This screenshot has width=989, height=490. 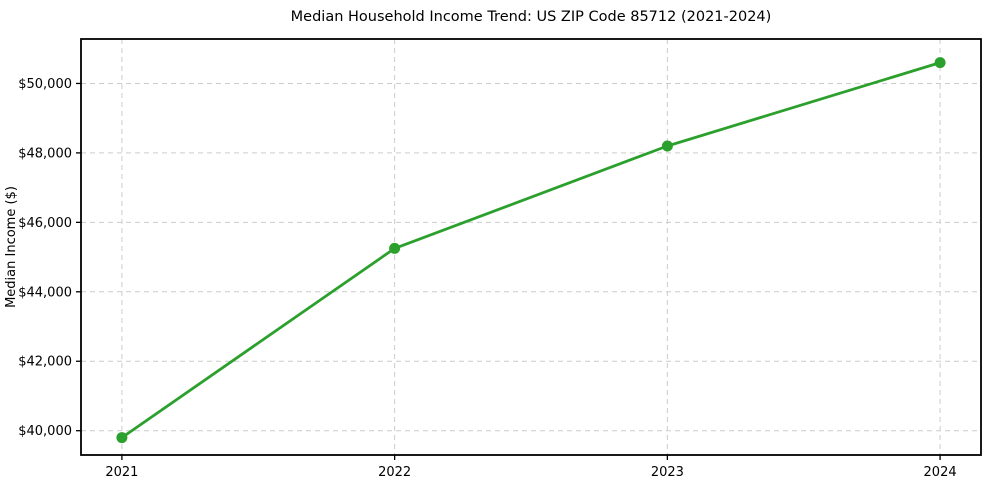 I want to click on y-tick-label: $46,000, so click(x=45, y=223).